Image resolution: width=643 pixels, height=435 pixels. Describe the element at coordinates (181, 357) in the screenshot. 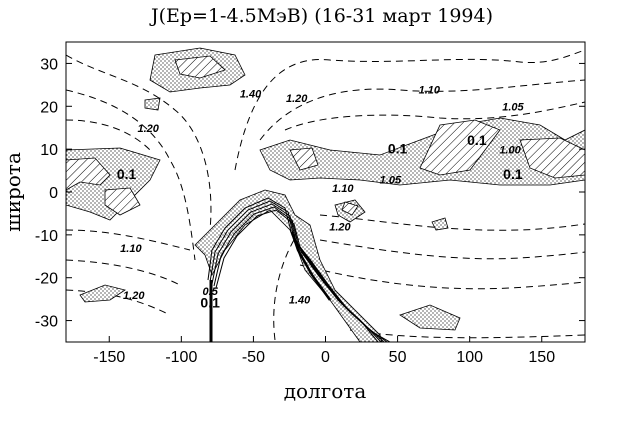

I see `x-tick-label: -100` at that location.